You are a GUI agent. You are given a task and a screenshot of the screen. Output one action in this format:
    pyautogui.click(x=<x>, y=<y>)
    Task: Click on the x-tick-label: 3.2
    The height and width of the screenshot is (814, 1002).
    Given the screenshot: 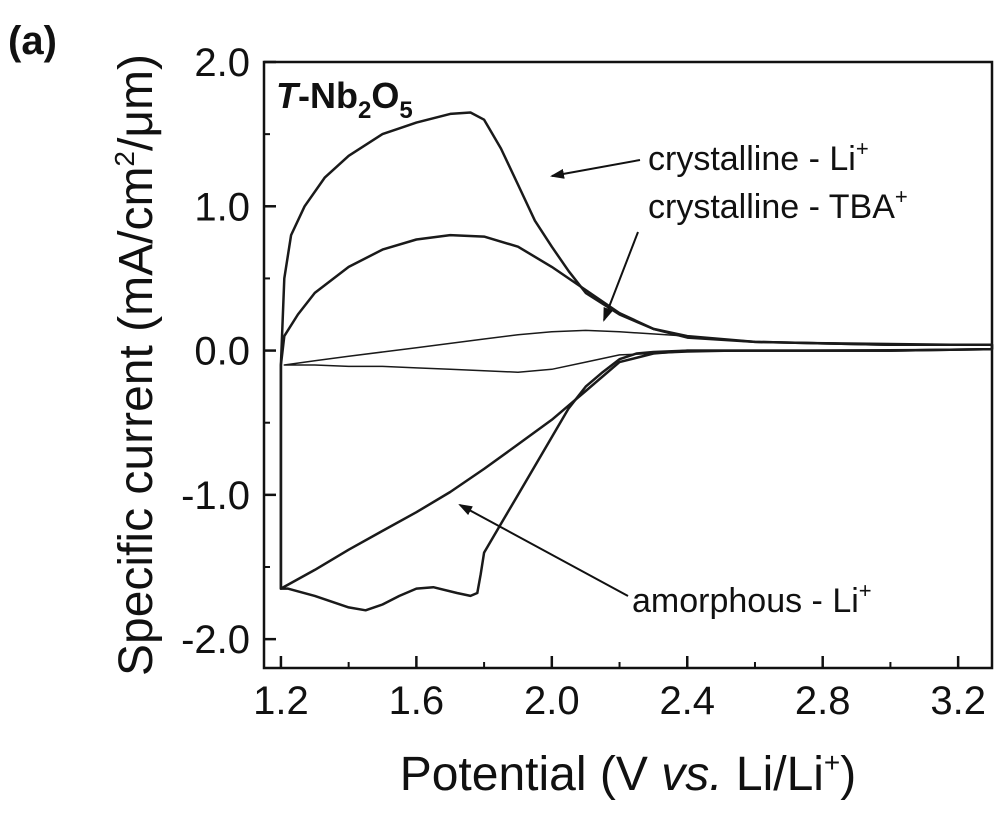 What is the action you would take?
    pyautogui.click(x=958, y=701)
    